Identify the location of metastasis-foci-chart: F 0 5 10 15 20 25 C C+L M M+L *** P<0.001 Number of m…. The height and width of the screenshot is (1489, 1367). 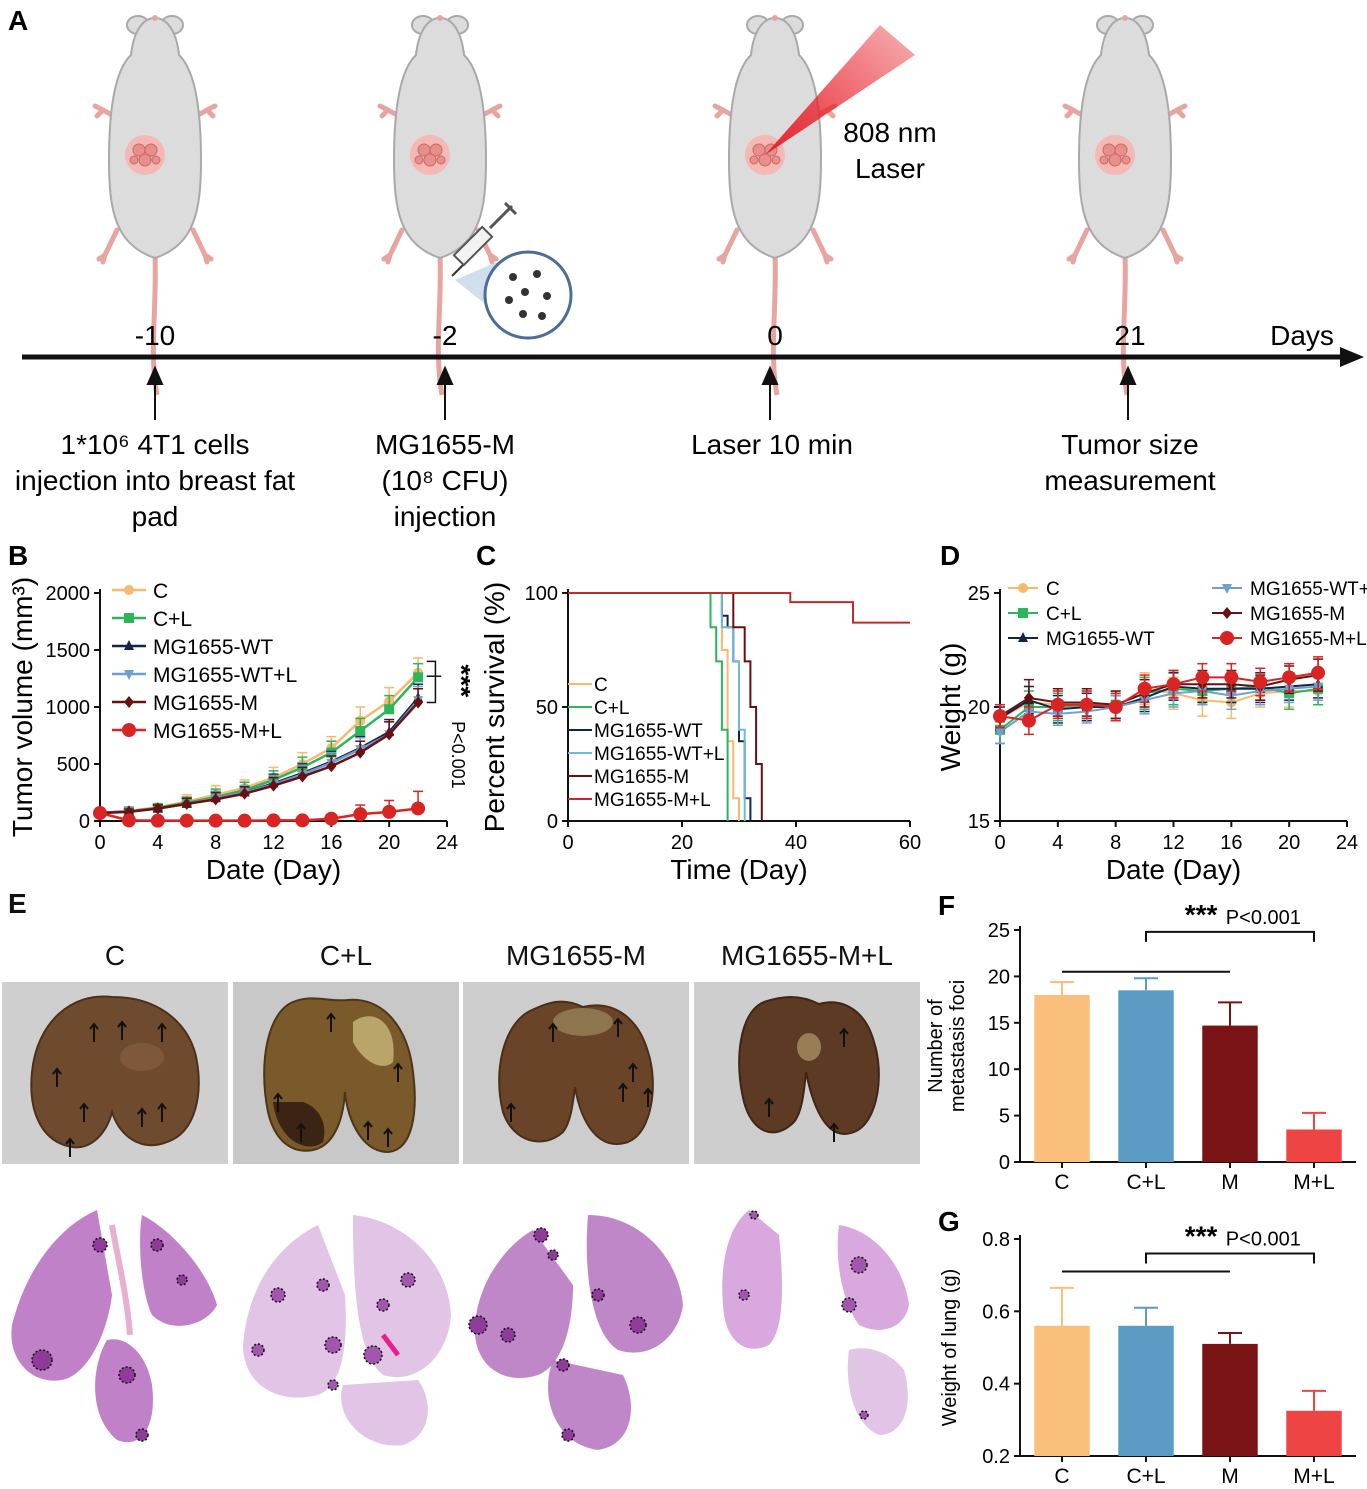
(1140, 1042).